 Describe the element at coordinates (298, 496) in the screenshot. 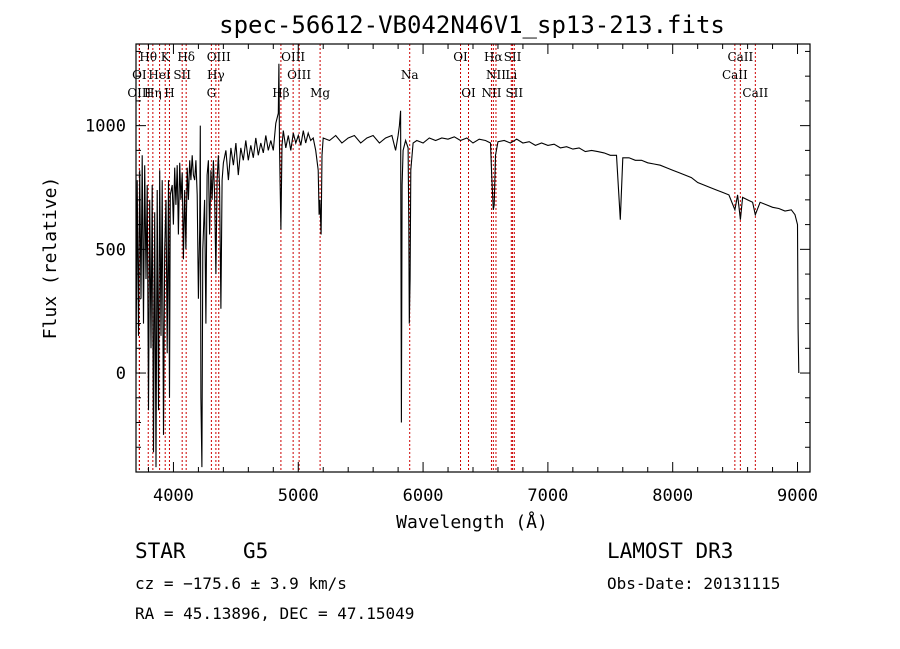

I see `x-tick-label: 5000` at that location.